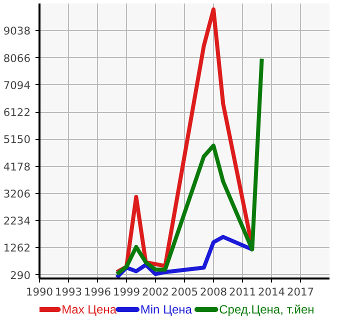  Describe the element at coordinates (17, 31) in the screenshot. I see `y-tick-label: 9038` at that location.